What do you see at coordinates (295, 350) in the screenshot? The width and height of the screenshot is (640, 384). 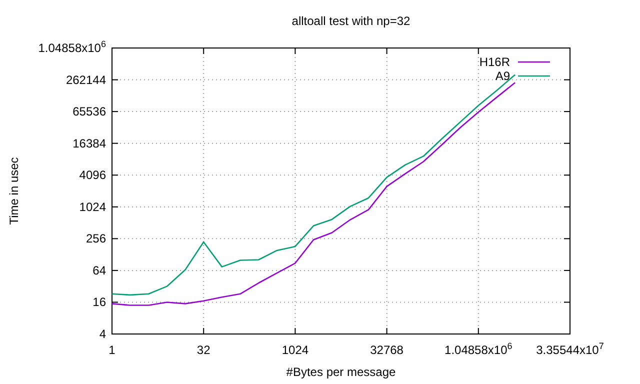 I see `x-tick-label: 1024` at bounding box center [295, 350].